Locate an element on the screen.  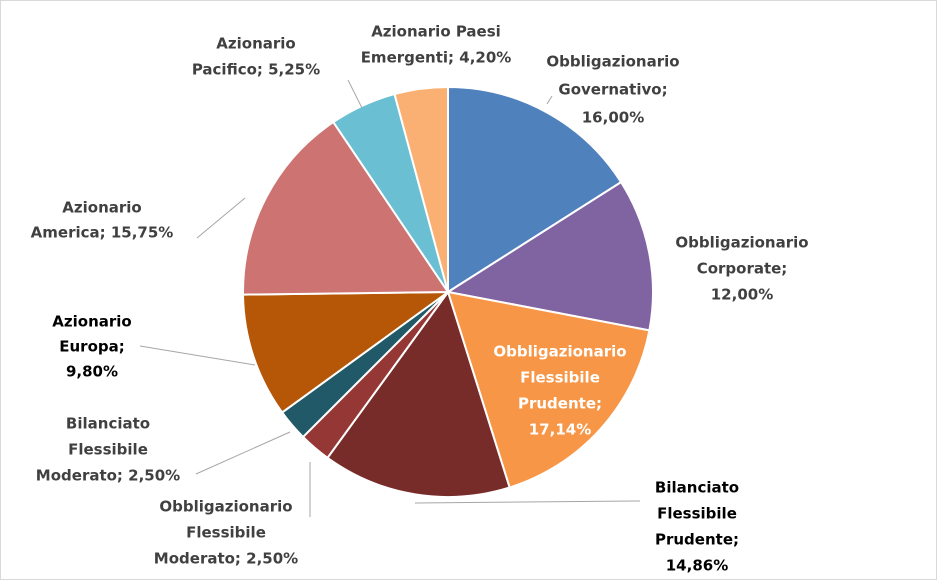
data-label-line: 14,86% is located at coordinates (697, 566).